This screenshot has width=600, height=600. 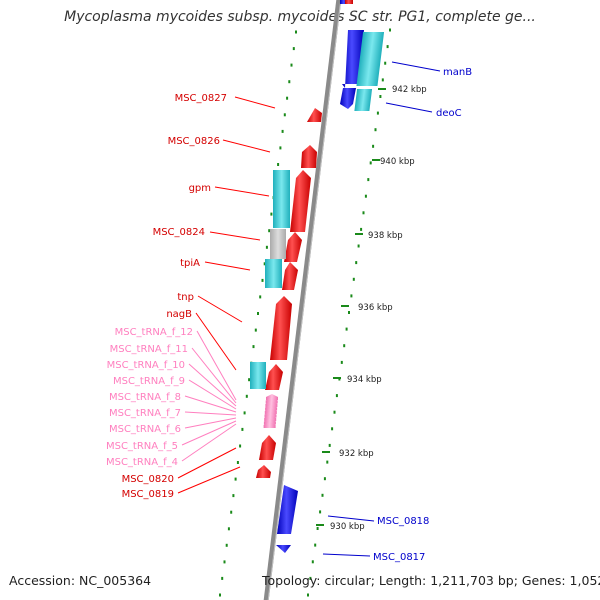 I want to click on label-gpm: gpm, so click(x=200, y=188).